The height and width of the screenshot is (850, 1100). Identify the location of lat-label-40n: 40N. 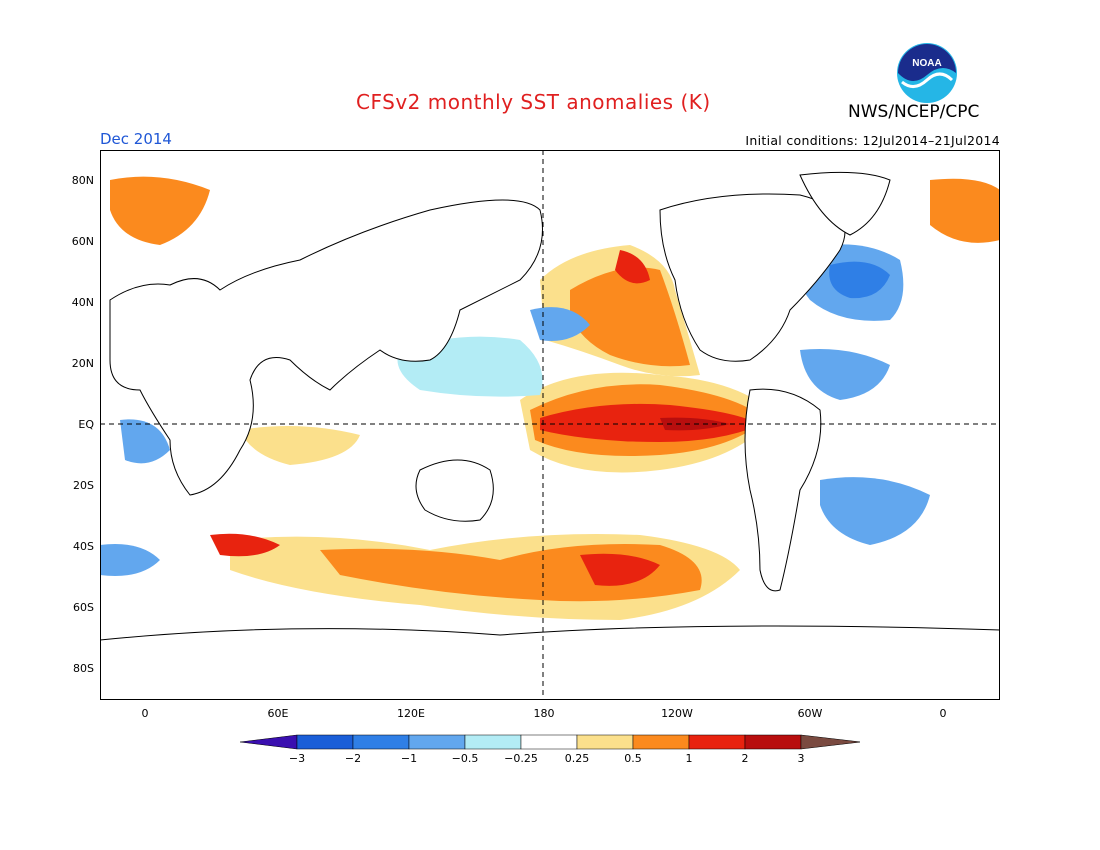
(82, 302).